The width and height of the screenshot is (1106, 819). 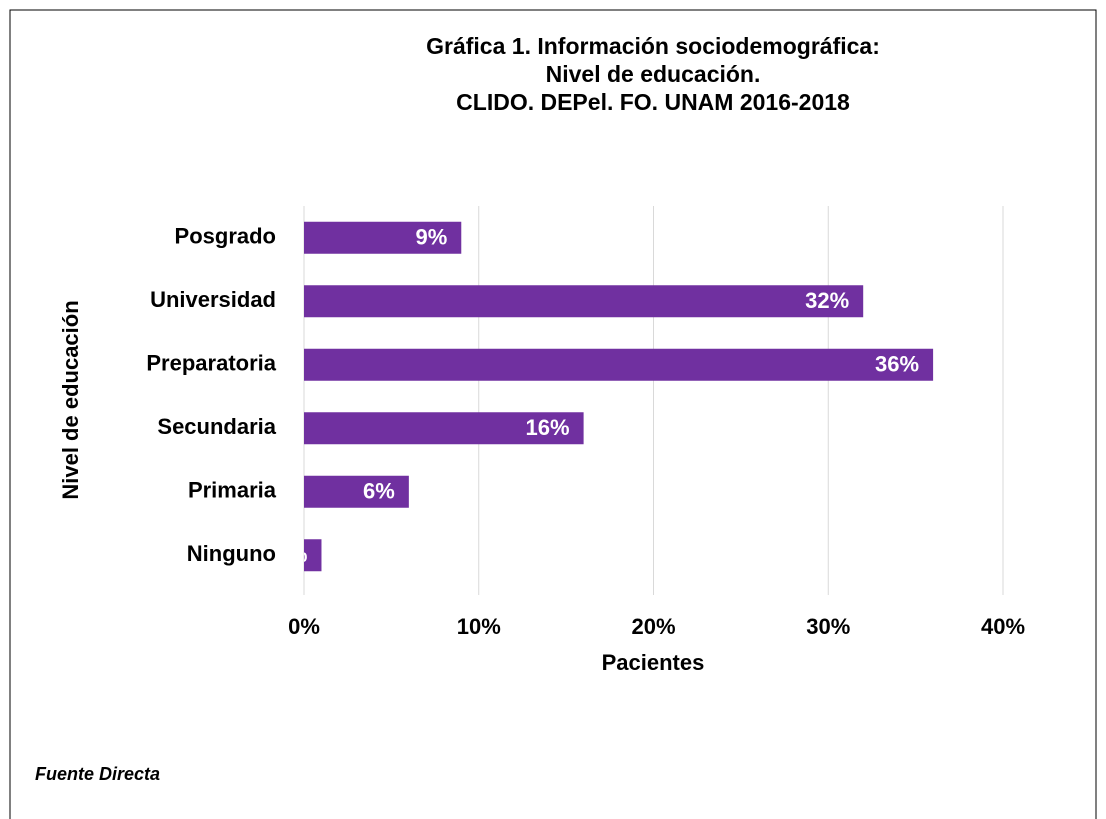 What do you see at coordinates (213, 299) in the screenshot?
I see `y-tick-label: Universidad` at bounding box center [213, 299].